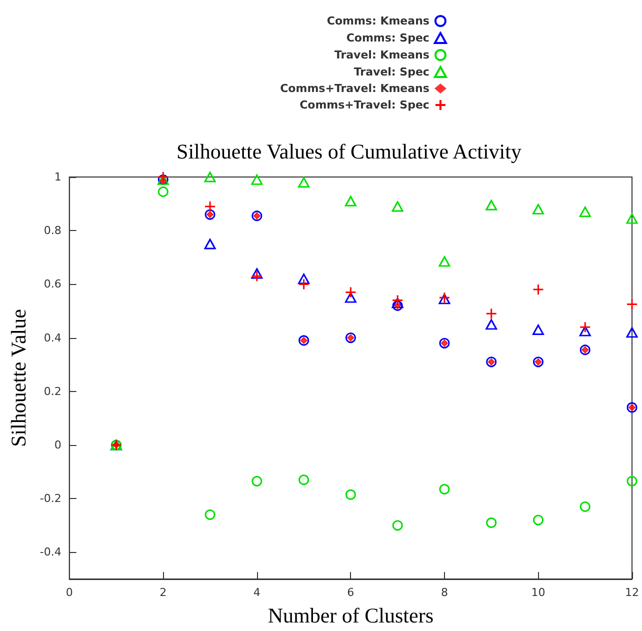  What do you see at coordinates (51, 499) in the screenshot?
I see `y-tick-label: -0.2` at bounding box center [51, 499].